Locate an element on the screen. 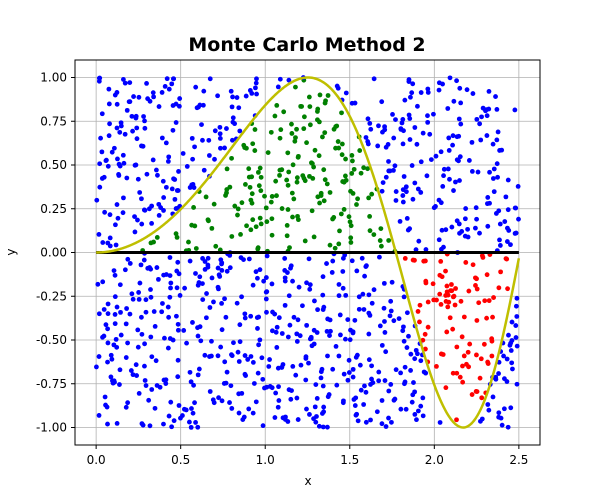 The width and height of the screenshot is (600, 500). x-tick-label: 0.0 is located at coordinates (96, 460).